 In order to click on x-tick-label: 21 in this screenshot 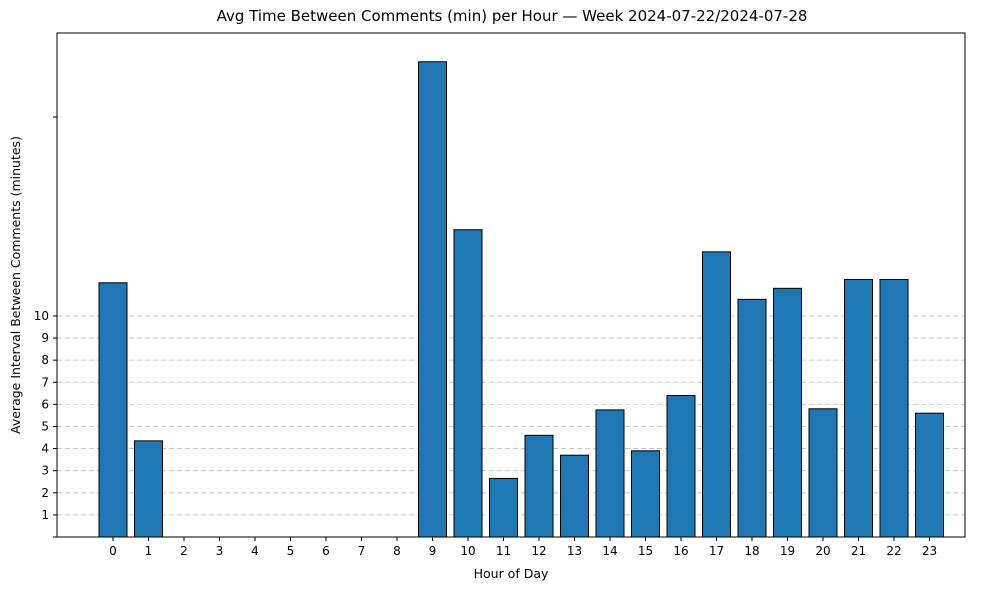, I will do `click(858, 551)`.